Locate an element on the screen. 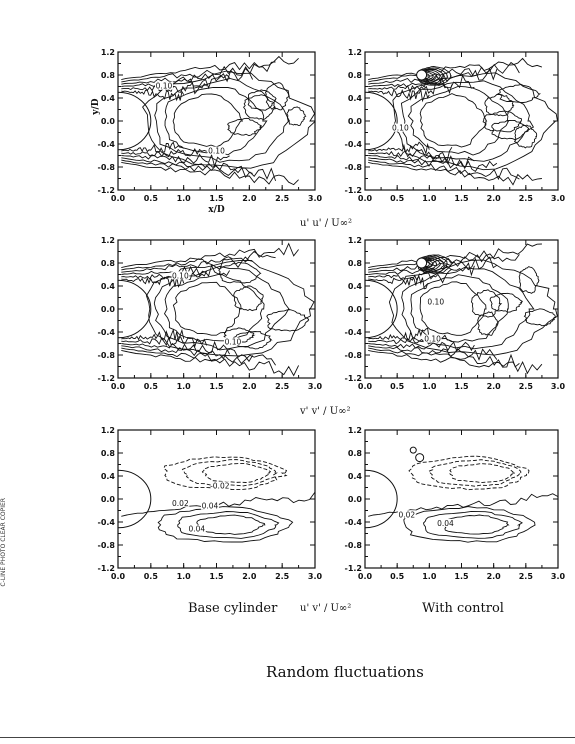  cylinder-outline is located at coordinates (381, 499).